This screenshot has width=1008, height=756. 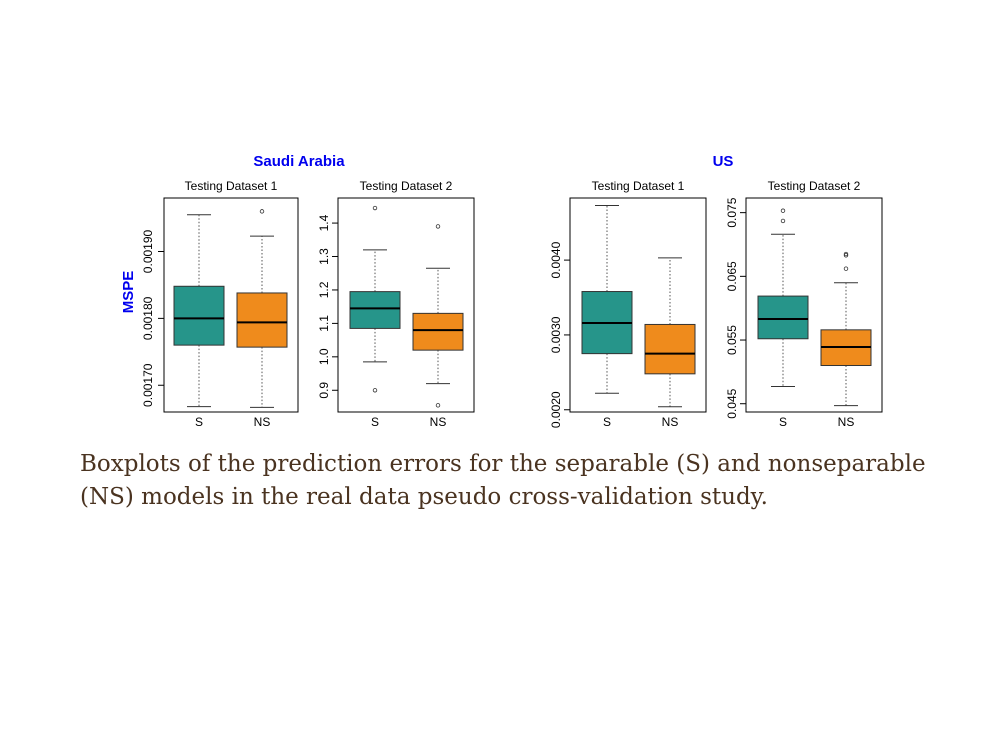 I want to click on y-tick-label: 1.0, so click(x=324, y=356).